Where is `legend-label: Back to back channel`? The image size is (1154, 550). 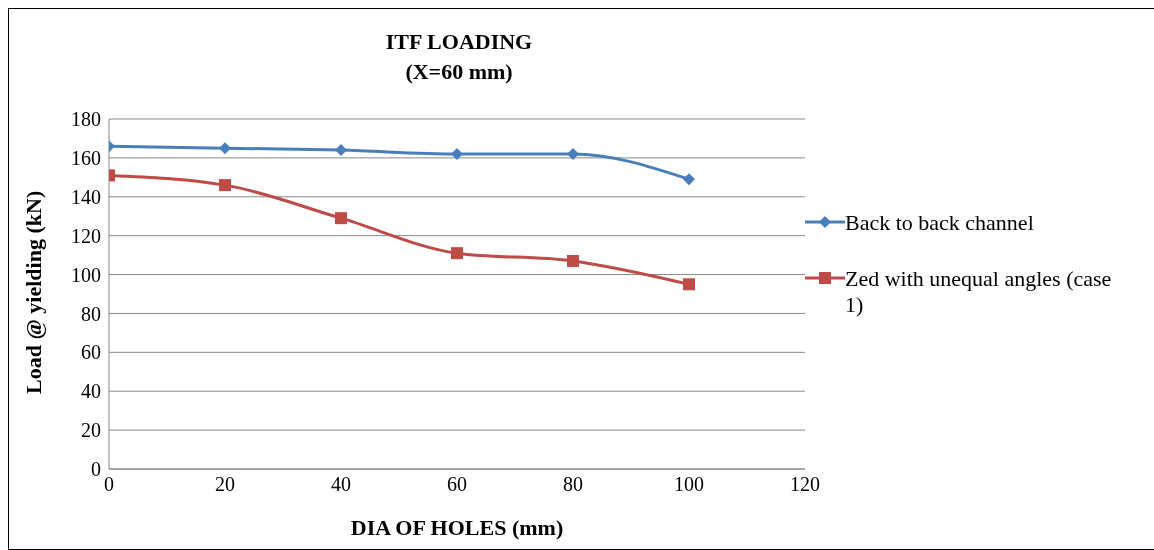
legend-label: Back to back channel is located at coordinates (939, 223).